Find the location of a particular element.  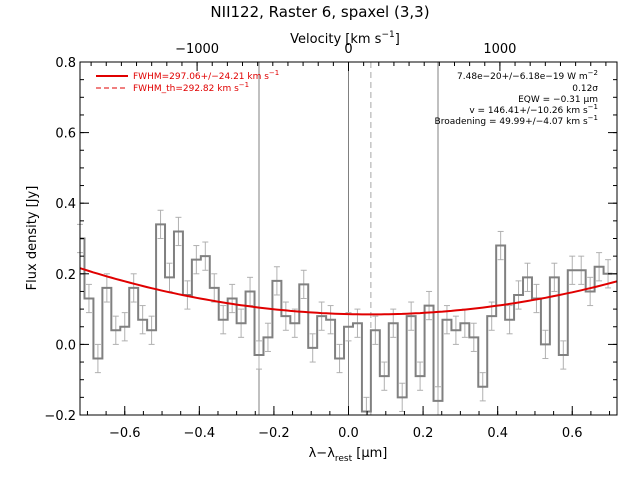

annotation-broadening: Broadening = 49.99+/−4.07 km s−1 is located at coordinates (516, 120).